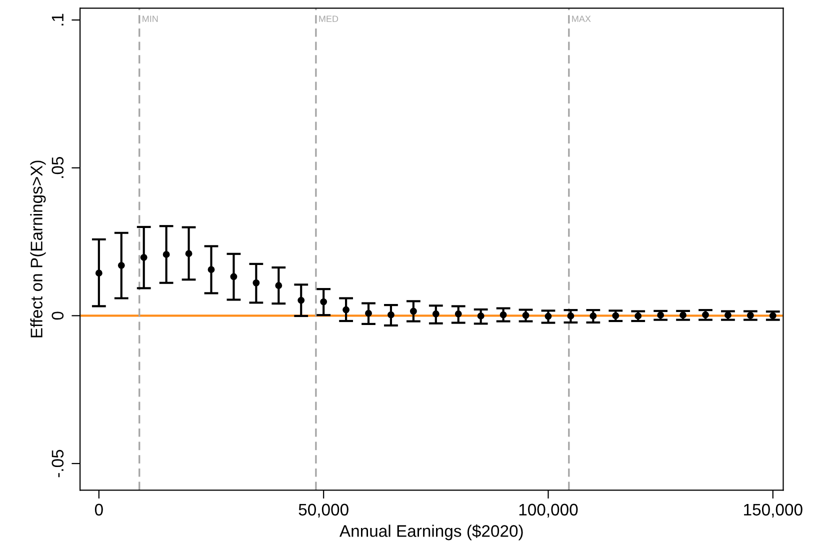 Image resolution: width=821 pixels, height=544 pixels. I want to click on y-tick-label: 0, so click(58, 316).